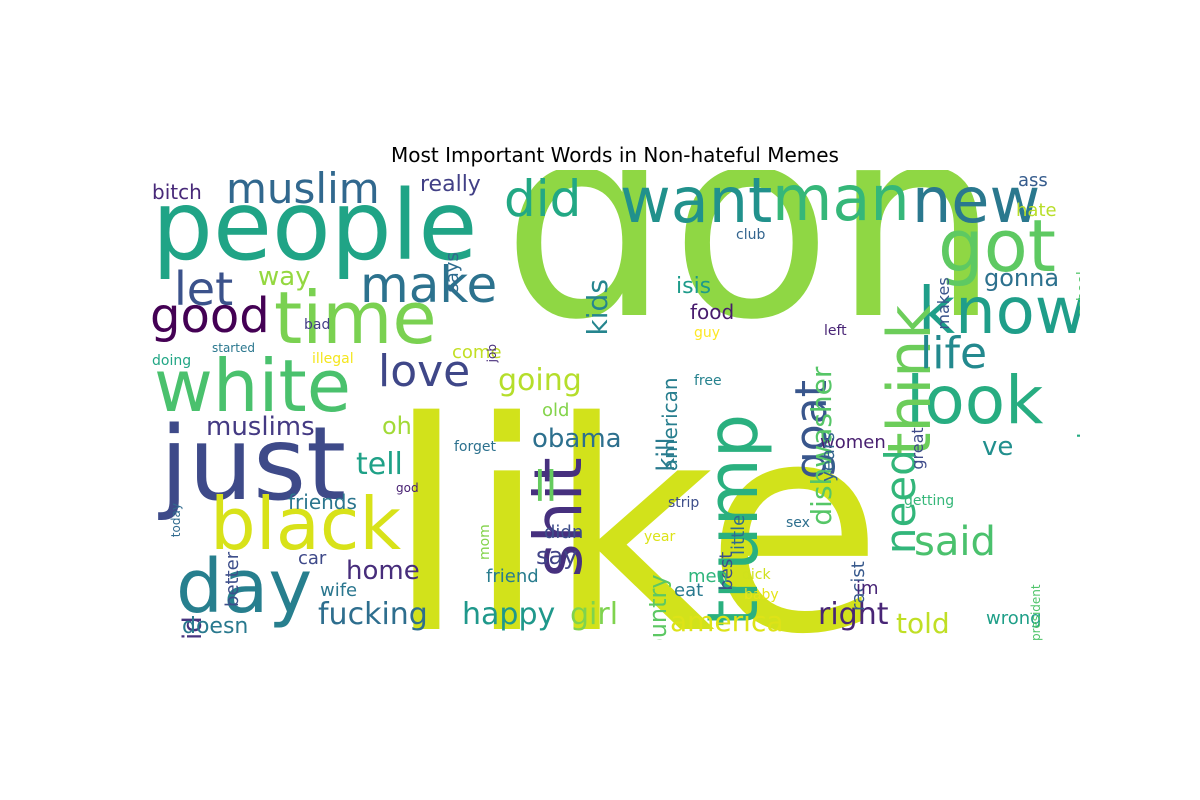  What do you see at coordinates (429, 285) in the screenshot?
I see `word-make: make` at bounding box center [429, 285].